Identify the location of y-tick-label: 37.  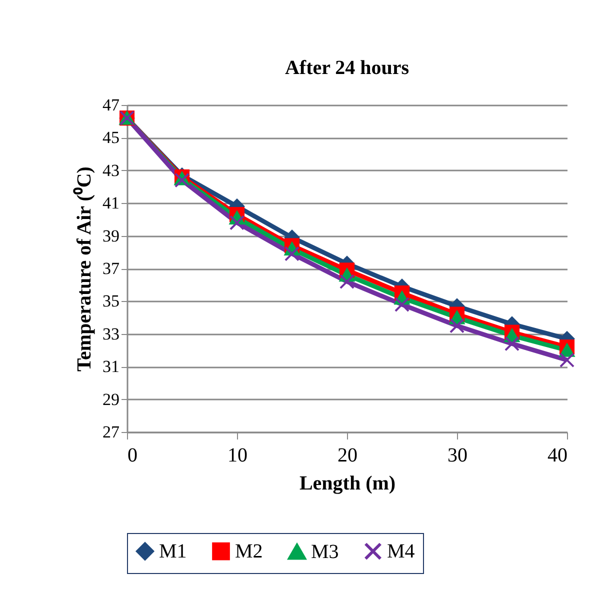
(111, 268).